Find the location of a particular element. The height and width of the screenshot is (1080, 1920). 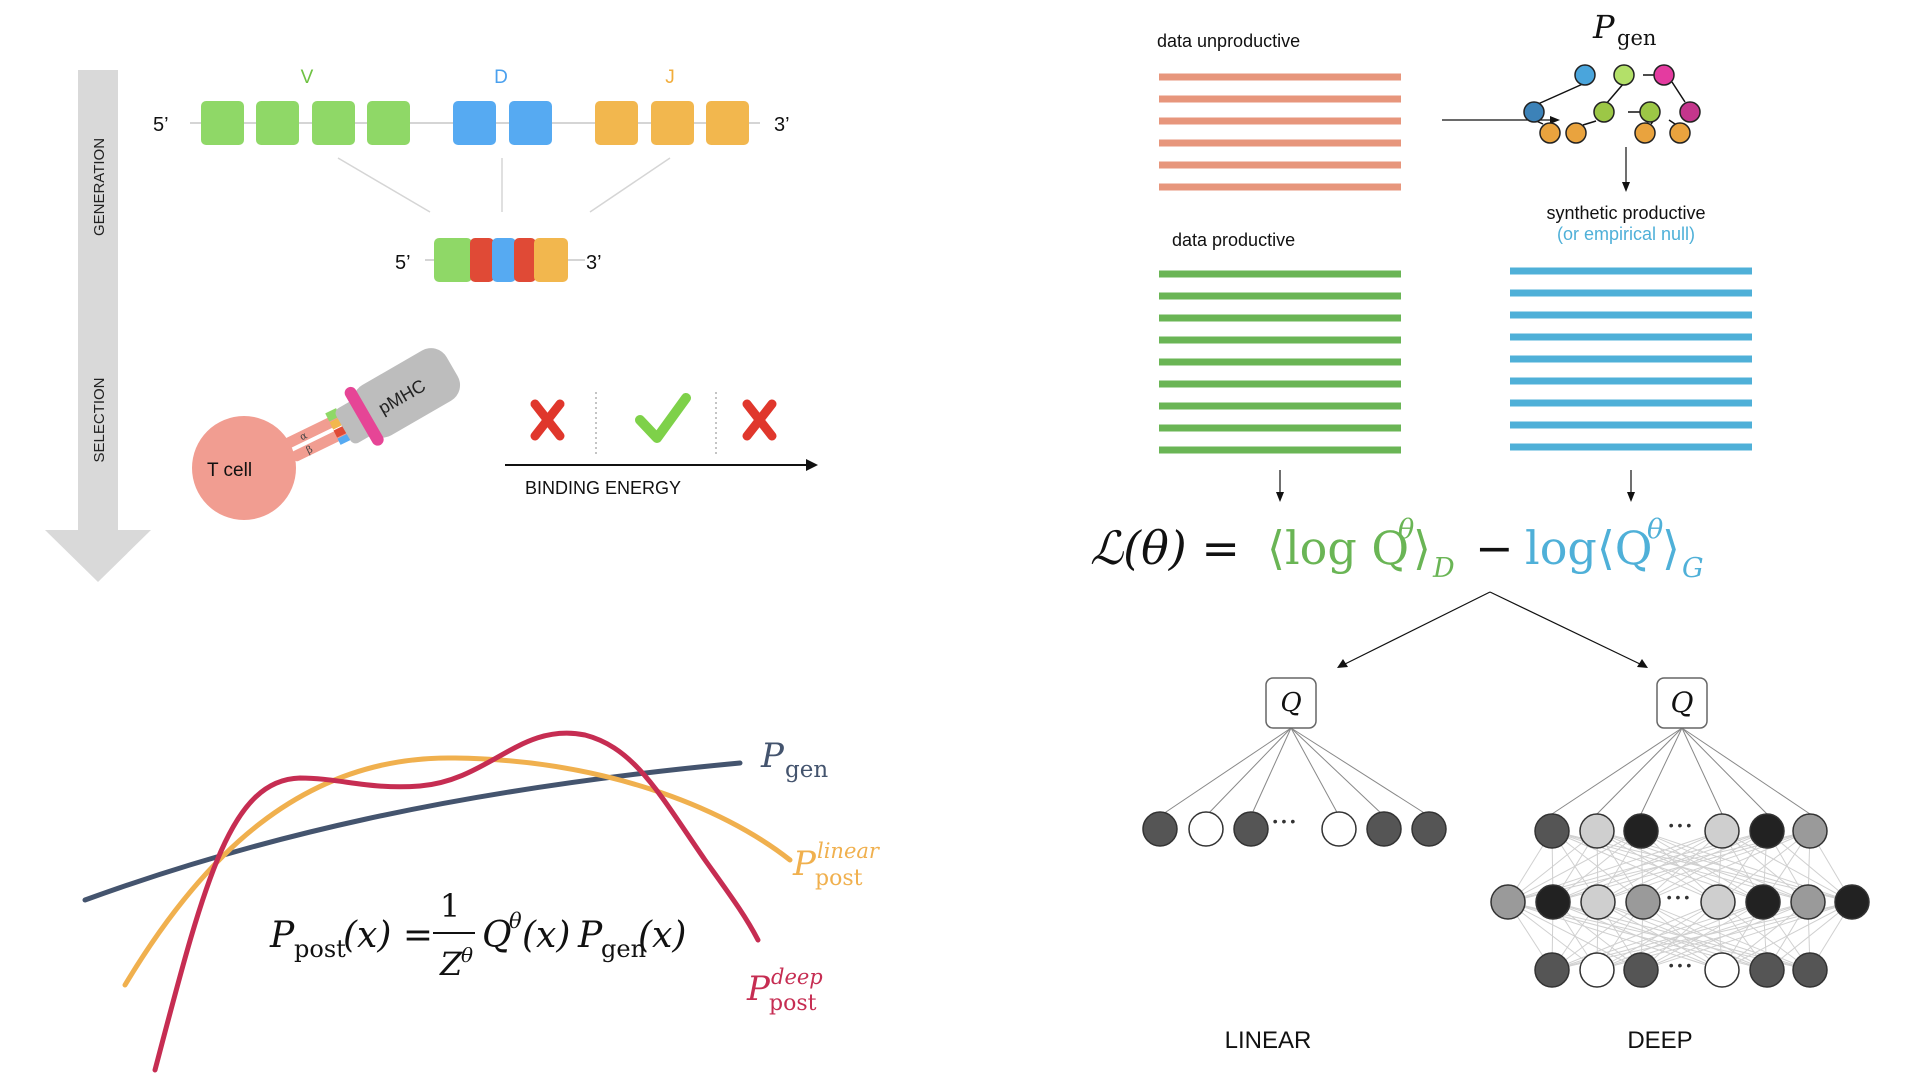

deep-posterior-curve is located at coordinates (456, 901).